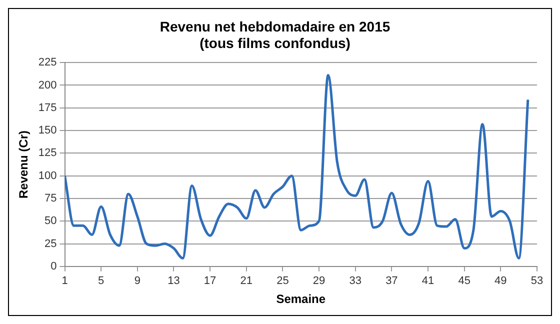  I want to click on x-axis-title: Semaine, so click(301, 299).